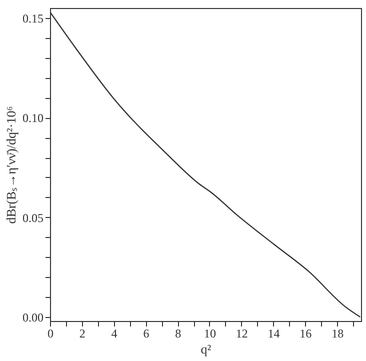  What do you see at coordinates (210, 333) in the screenshot?
I see `x-tick-label: 10` at bounding box center [210, 333].